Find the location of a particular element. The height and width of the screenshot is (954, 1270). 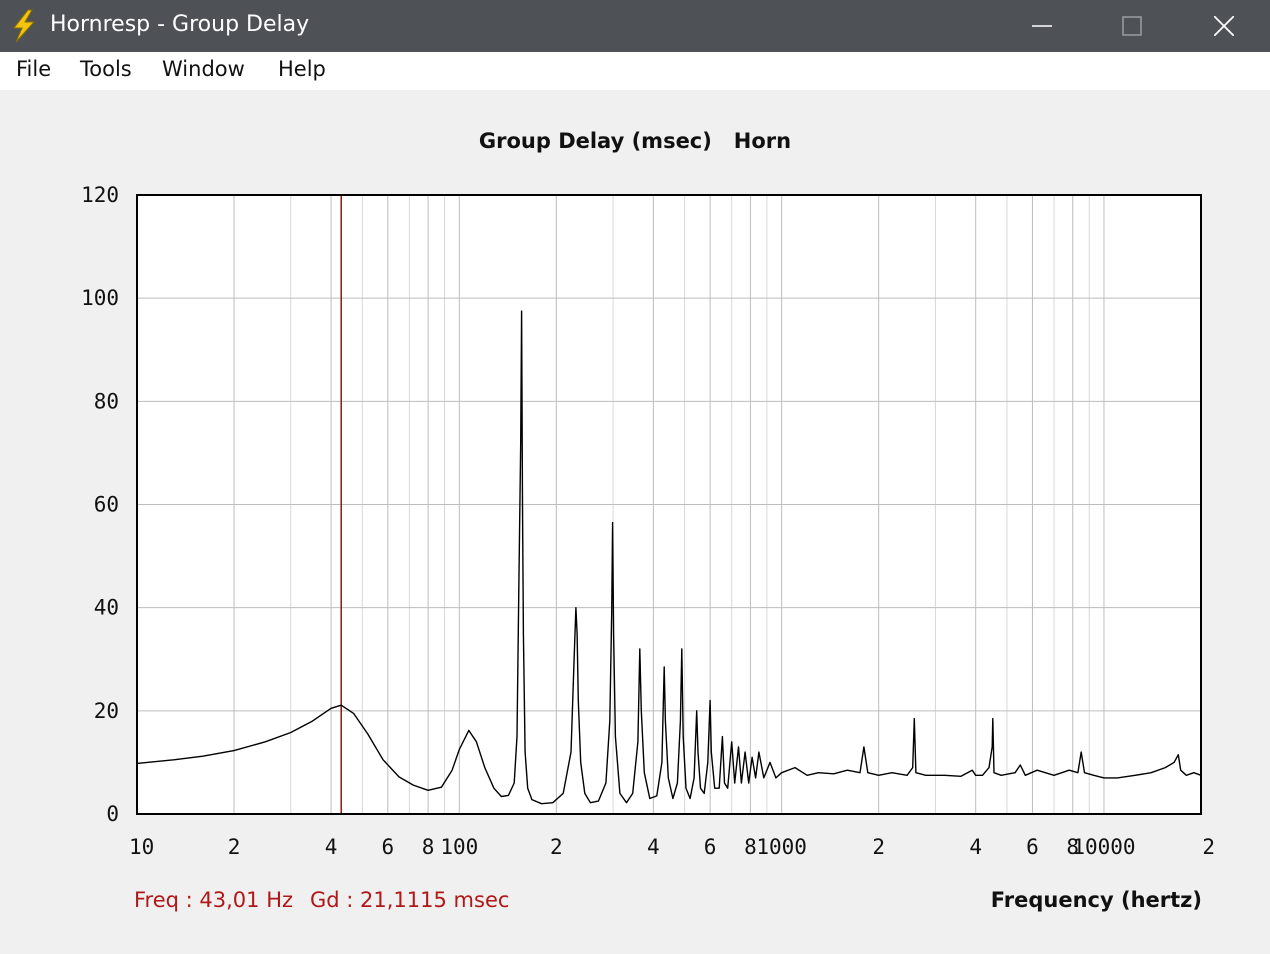

menu-tools: Tools is located at coordinates (106, 69).